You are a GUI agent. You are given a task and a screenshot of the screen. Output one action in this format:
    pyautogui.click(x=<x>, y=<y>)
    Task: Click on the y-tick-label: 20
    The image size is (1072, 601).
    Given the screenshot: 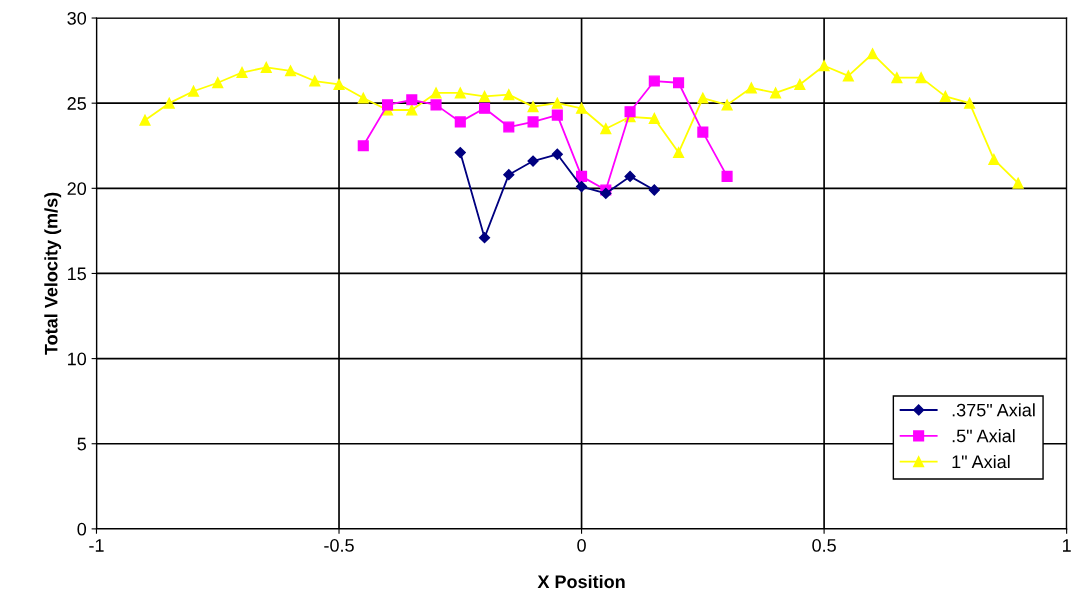 What is the action you would take?
    pyautogui.click(x=77, y=189)
    